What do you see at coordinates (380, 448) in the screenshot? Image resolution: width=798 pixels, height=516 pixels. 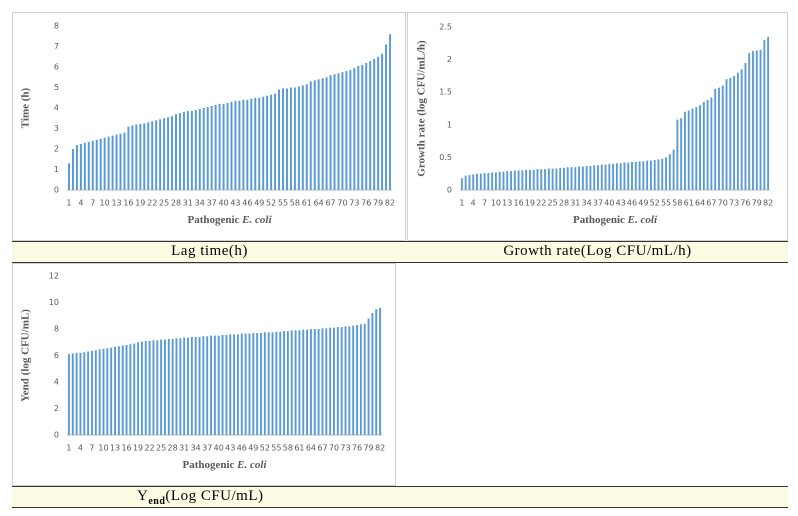 I see `x-tick-label: 82` at bounding box center [380, 448].